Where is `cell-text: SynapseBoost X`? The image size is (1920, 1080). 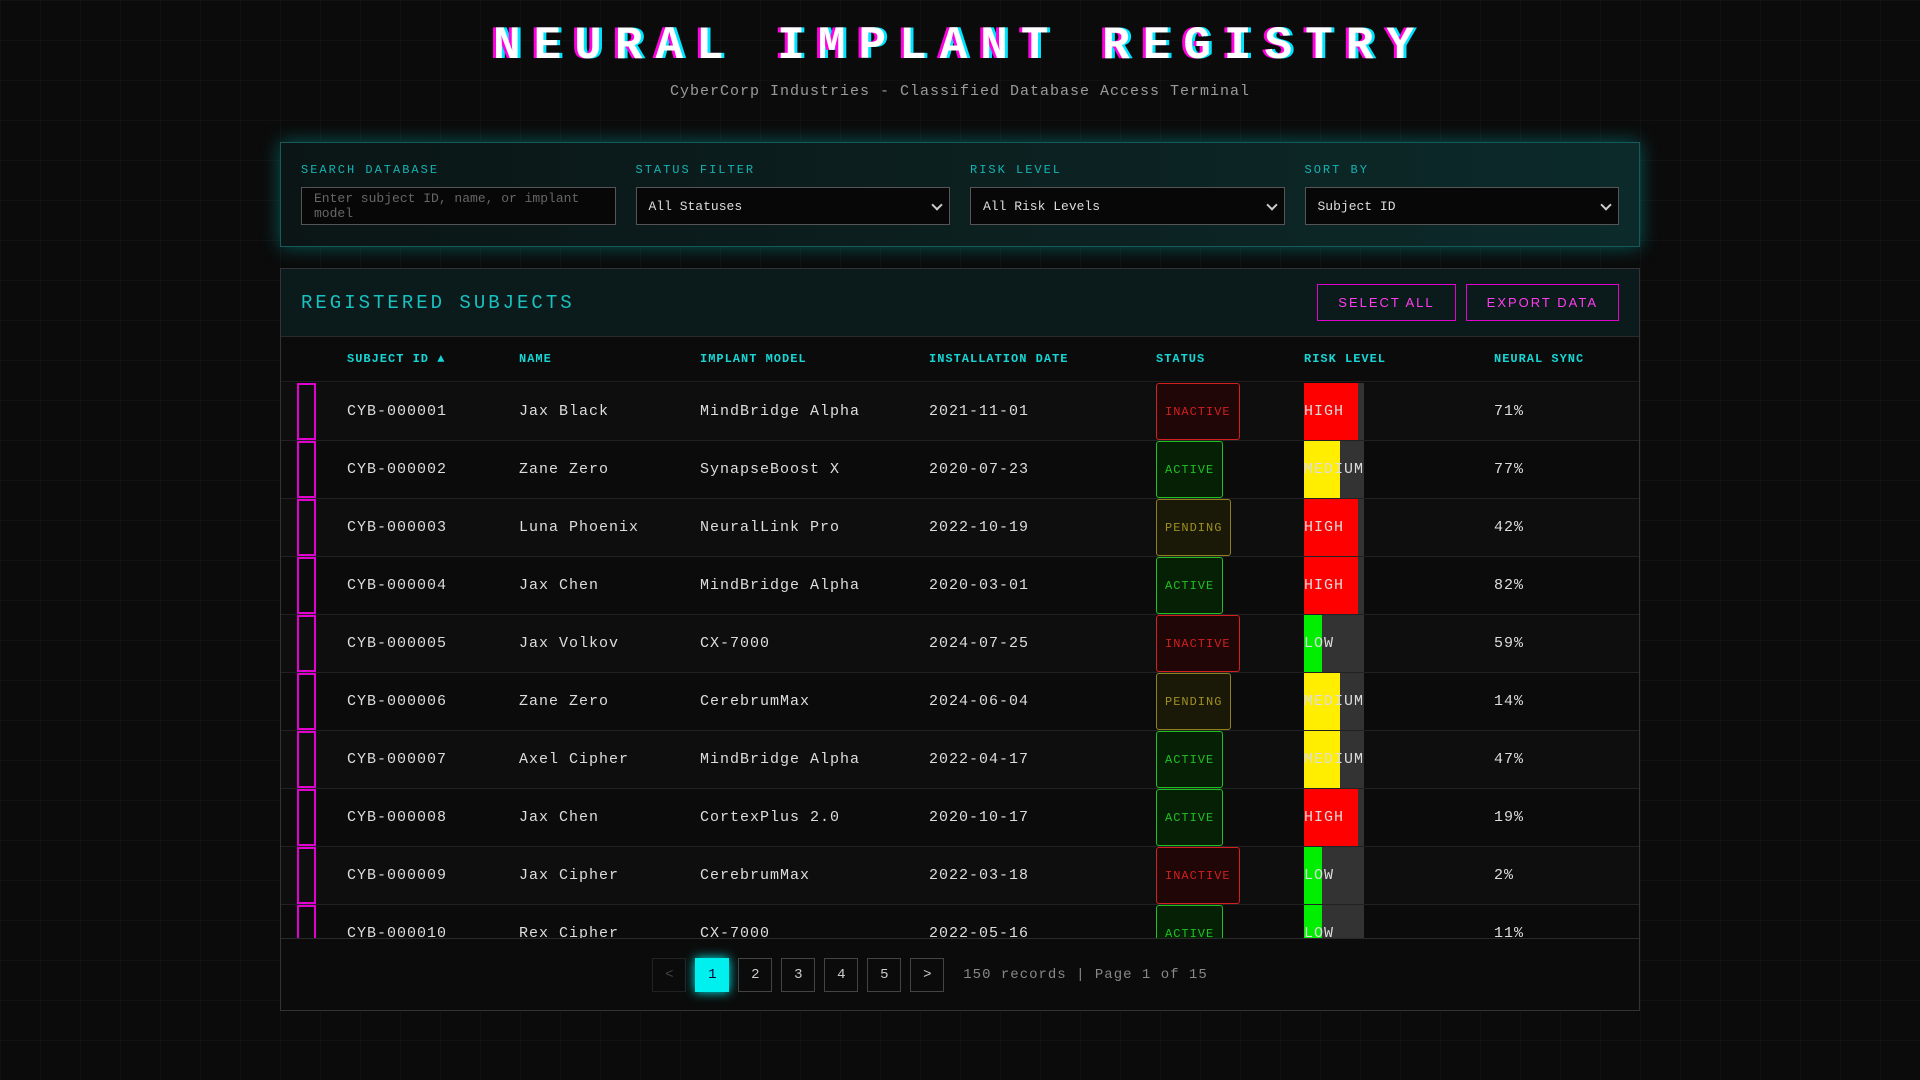 cell-text: SynapseBoost X is located at coordinates (770, 469).